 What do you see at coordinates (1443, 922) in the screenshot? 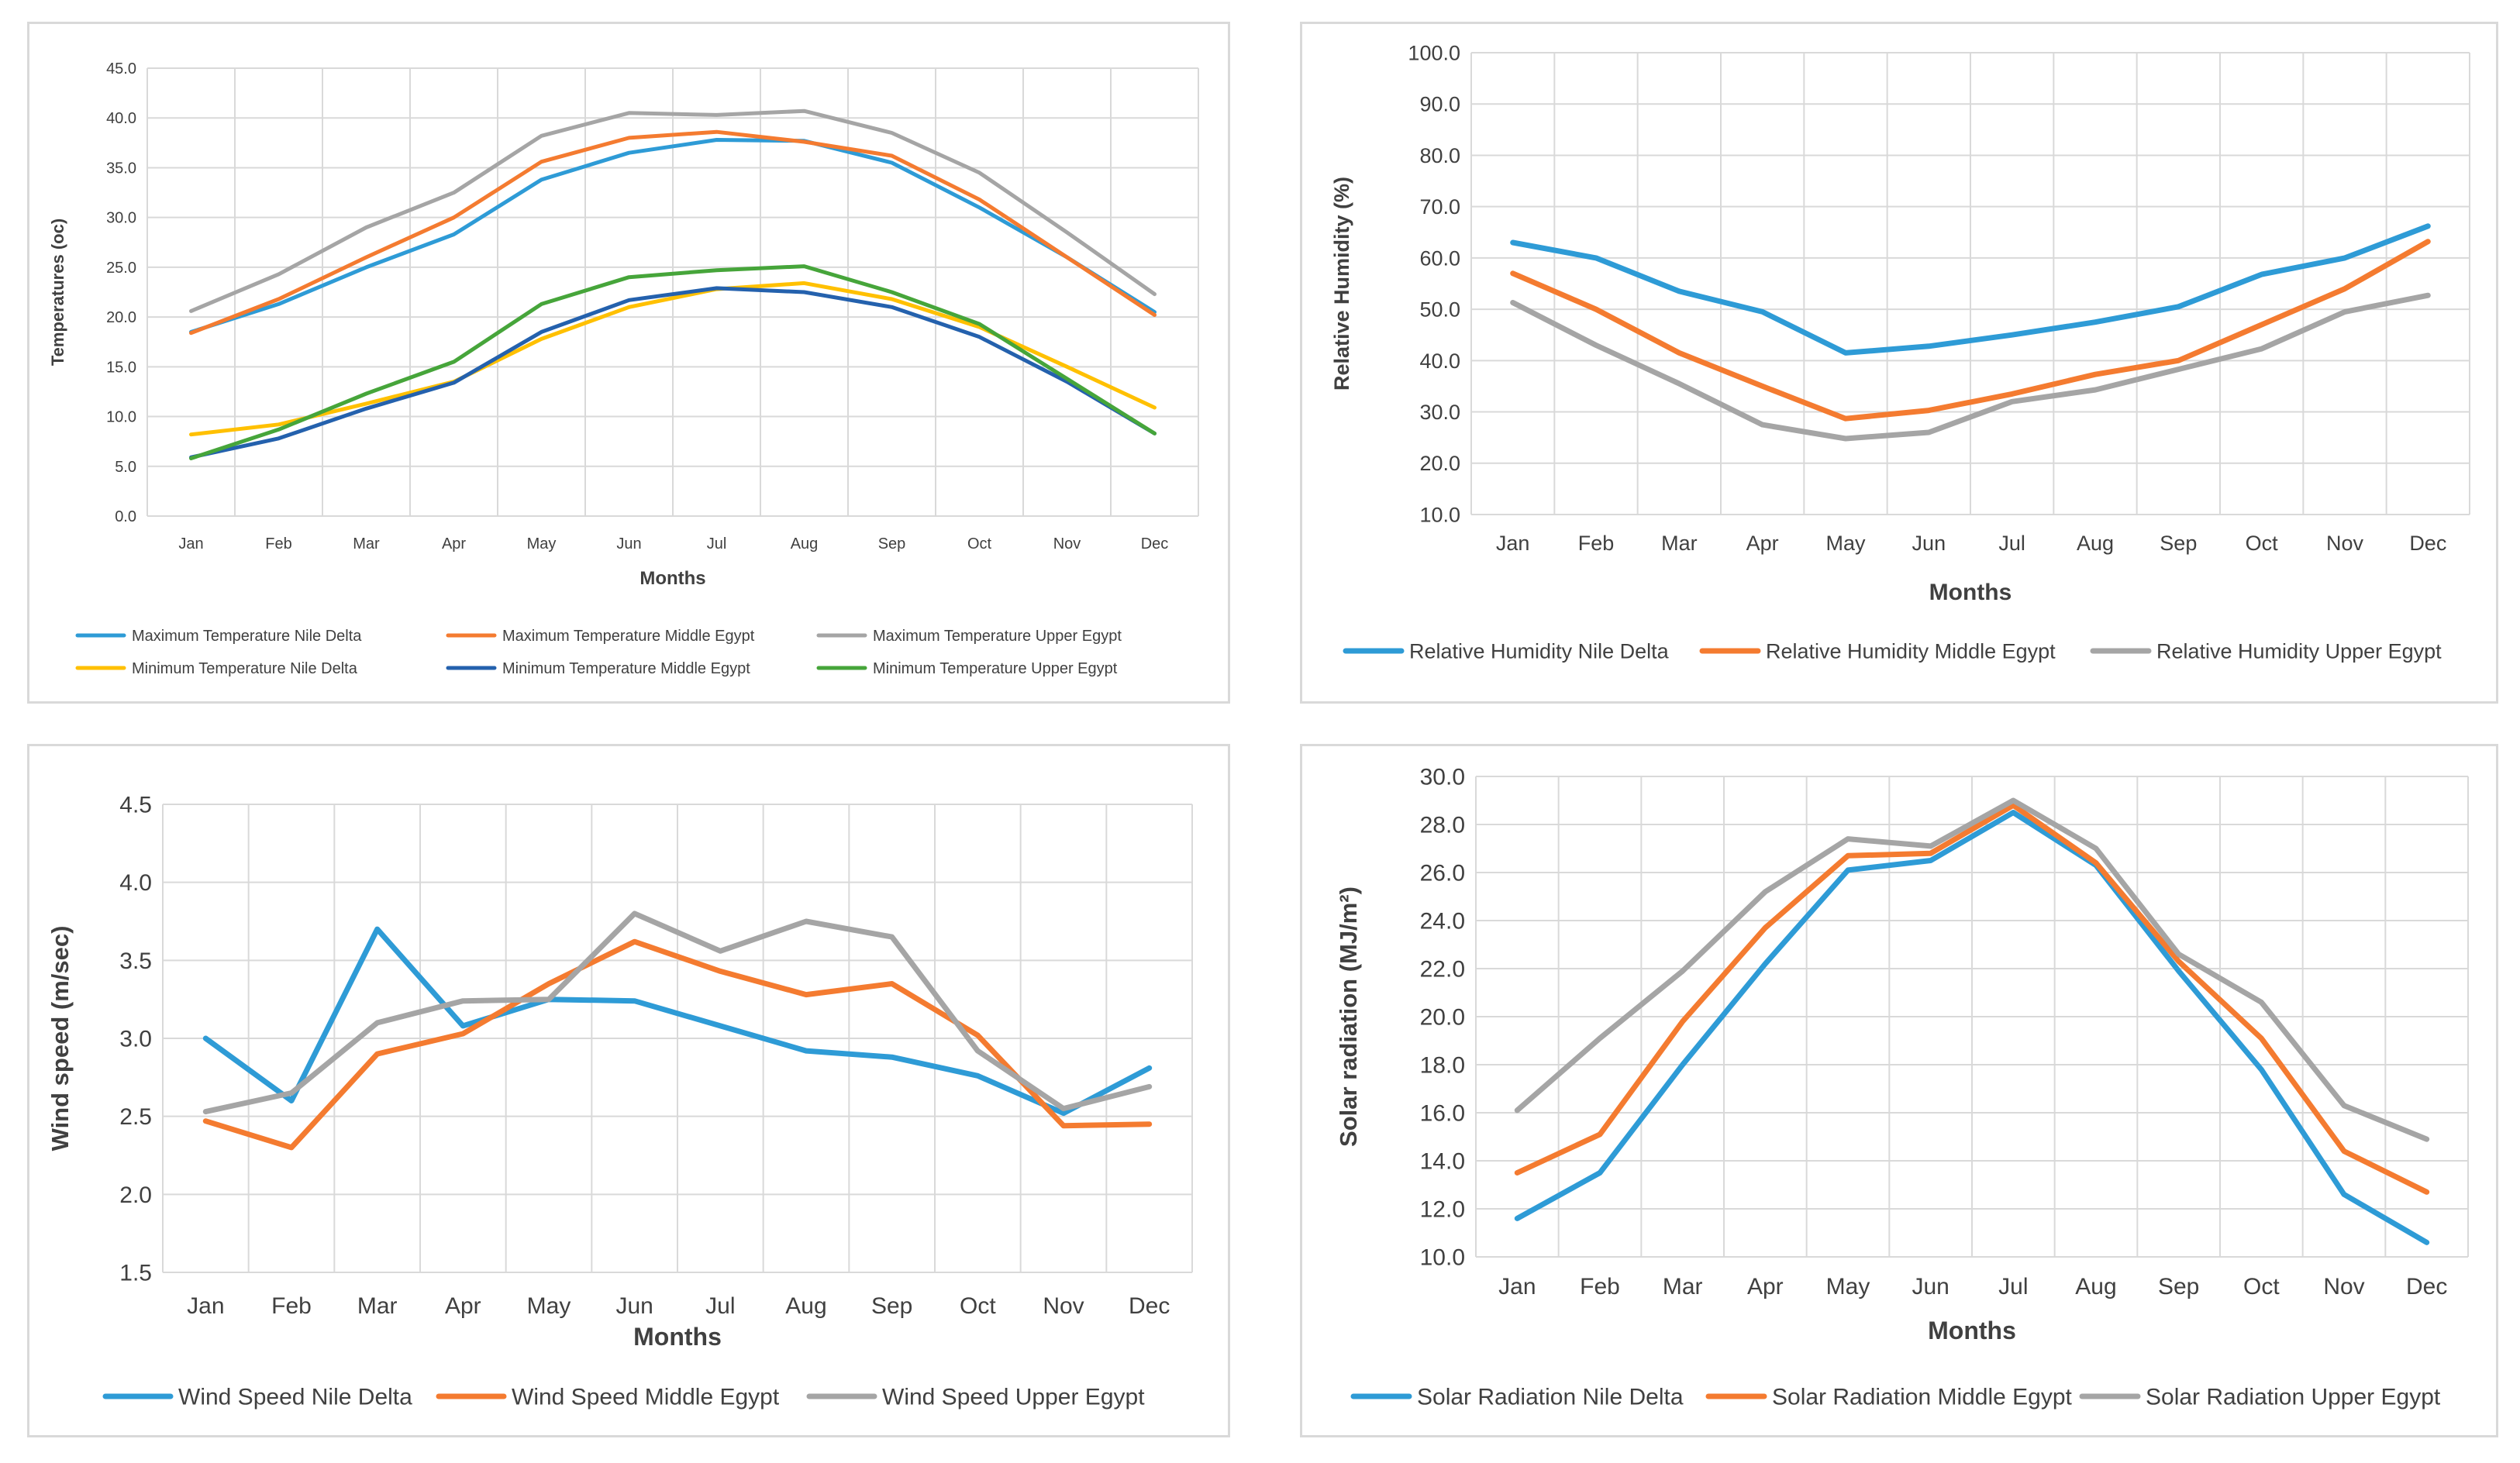
I see `y-tick-label: 24.0` at bounding box center [1443, 922].